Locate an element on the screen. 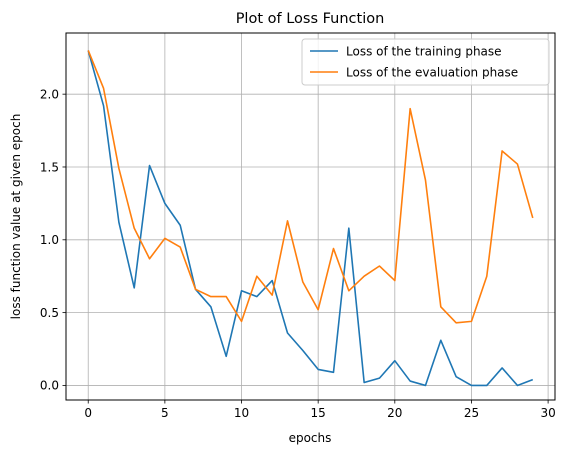 Image resolution: width=569 pixels, height=455 pixels. x-tick-label: 0 is located at coordinates (88, 413).